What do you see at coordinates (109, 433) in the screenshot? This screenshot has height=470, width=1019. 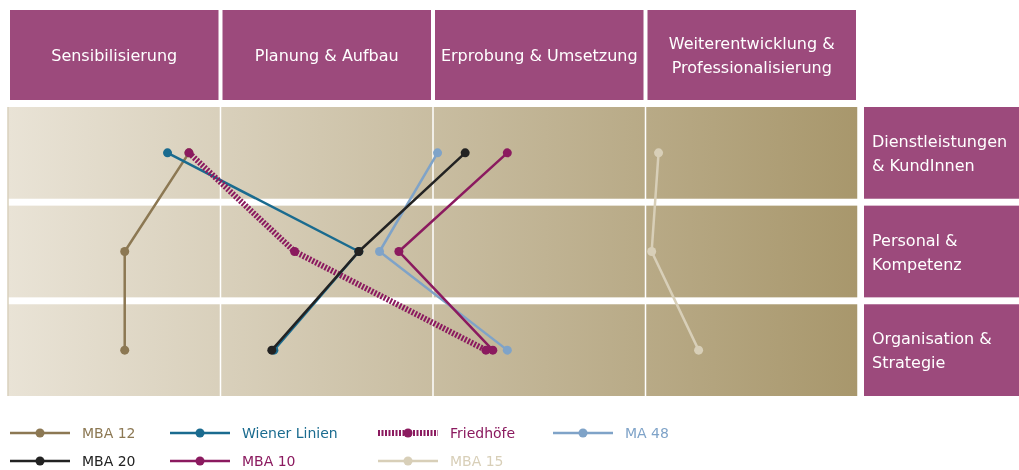 I see `legend-label: MBA 12` at bounding box center [109, 433].